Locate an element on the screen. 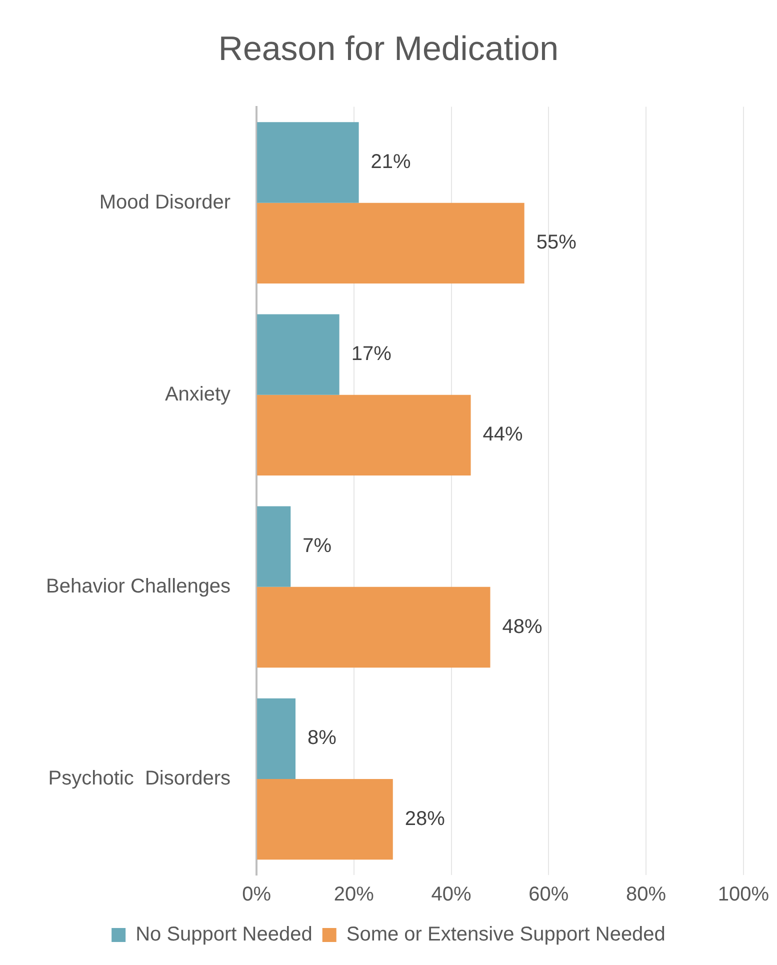  x-tick-label: 20% is located at coordinates (354, 895).